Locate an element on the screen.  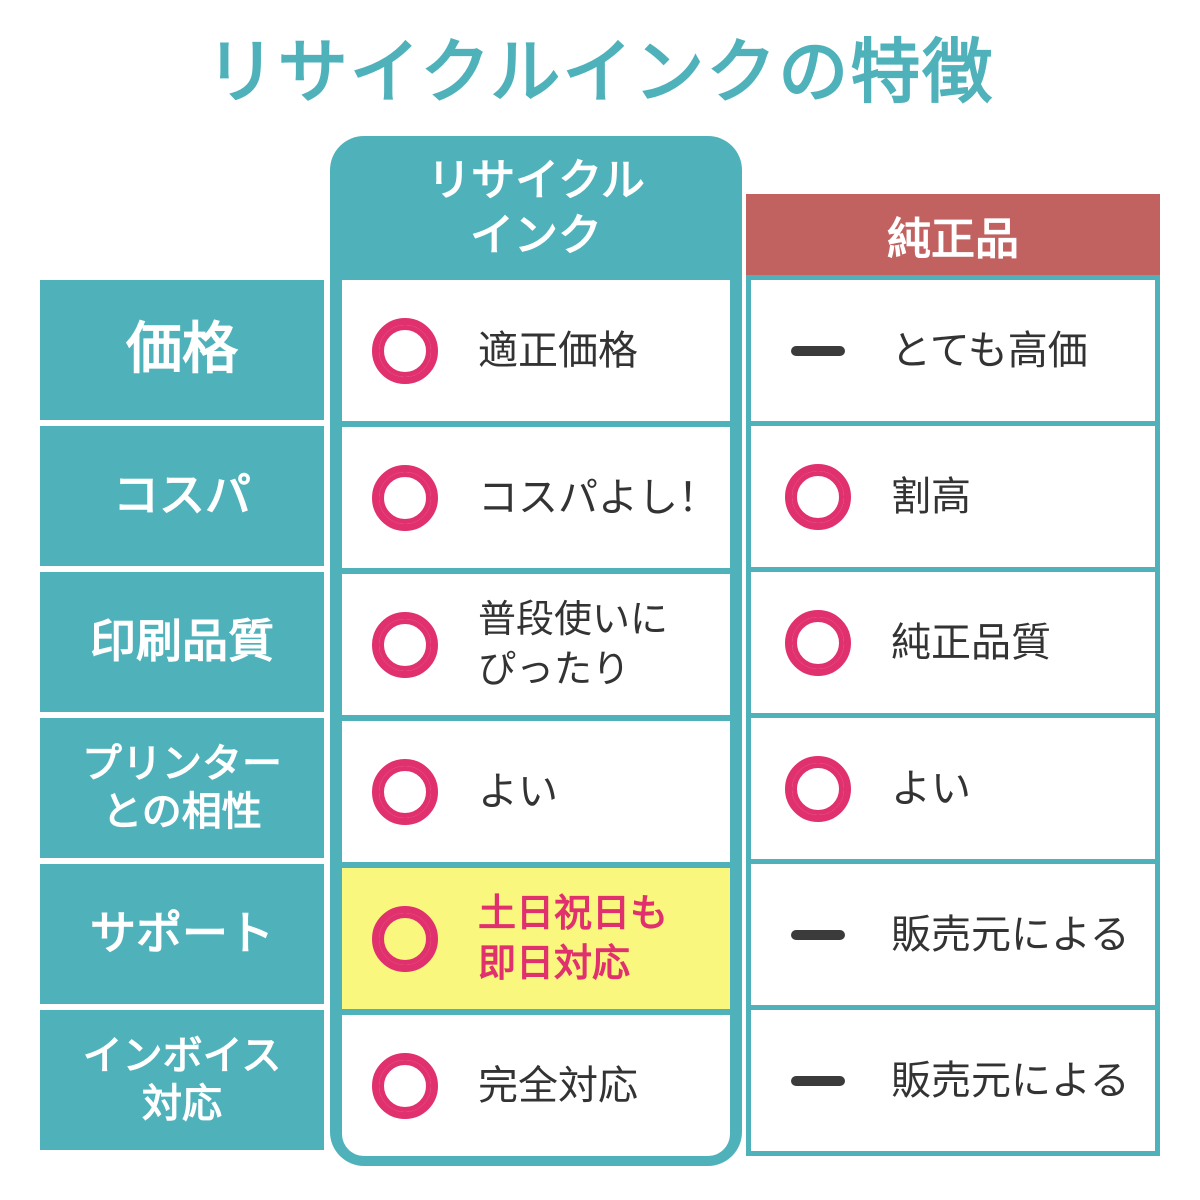
header-line: リサイクル is located at coordinates (536, 180).